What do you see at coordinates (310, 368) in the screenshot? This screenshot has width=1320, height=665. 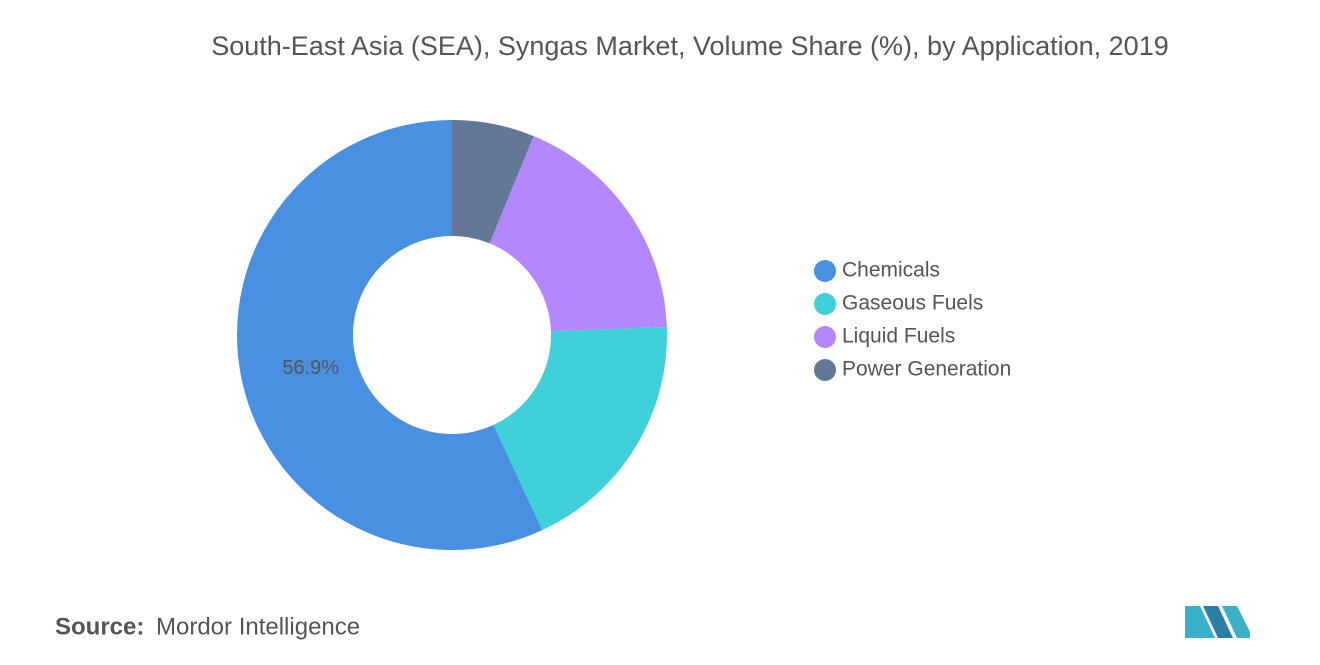 I see `data-label: 56.9%` at bounding box center [310, 368].